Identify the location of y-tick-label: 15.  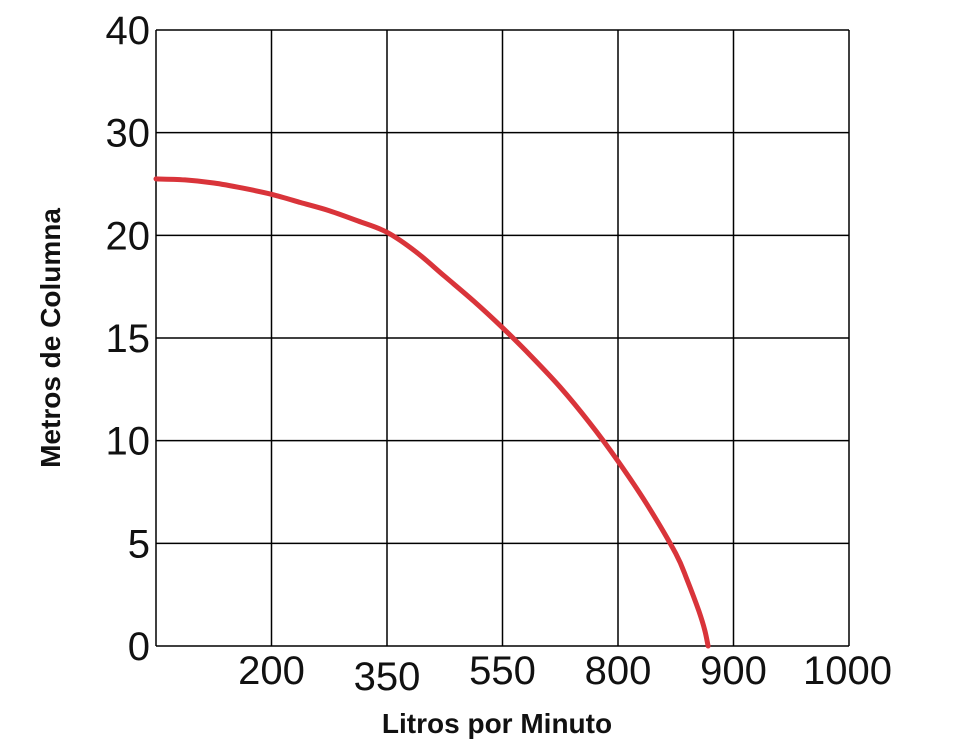
(128, 339).